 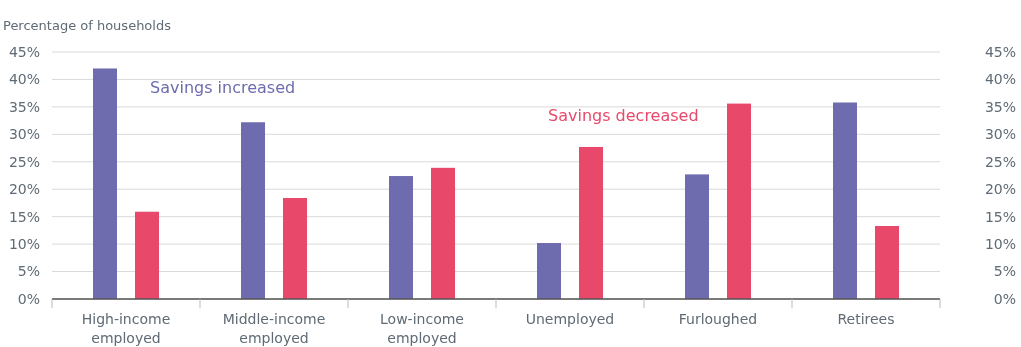 I want to click on y-tick-label: 20%, so click(x=24, y=189).